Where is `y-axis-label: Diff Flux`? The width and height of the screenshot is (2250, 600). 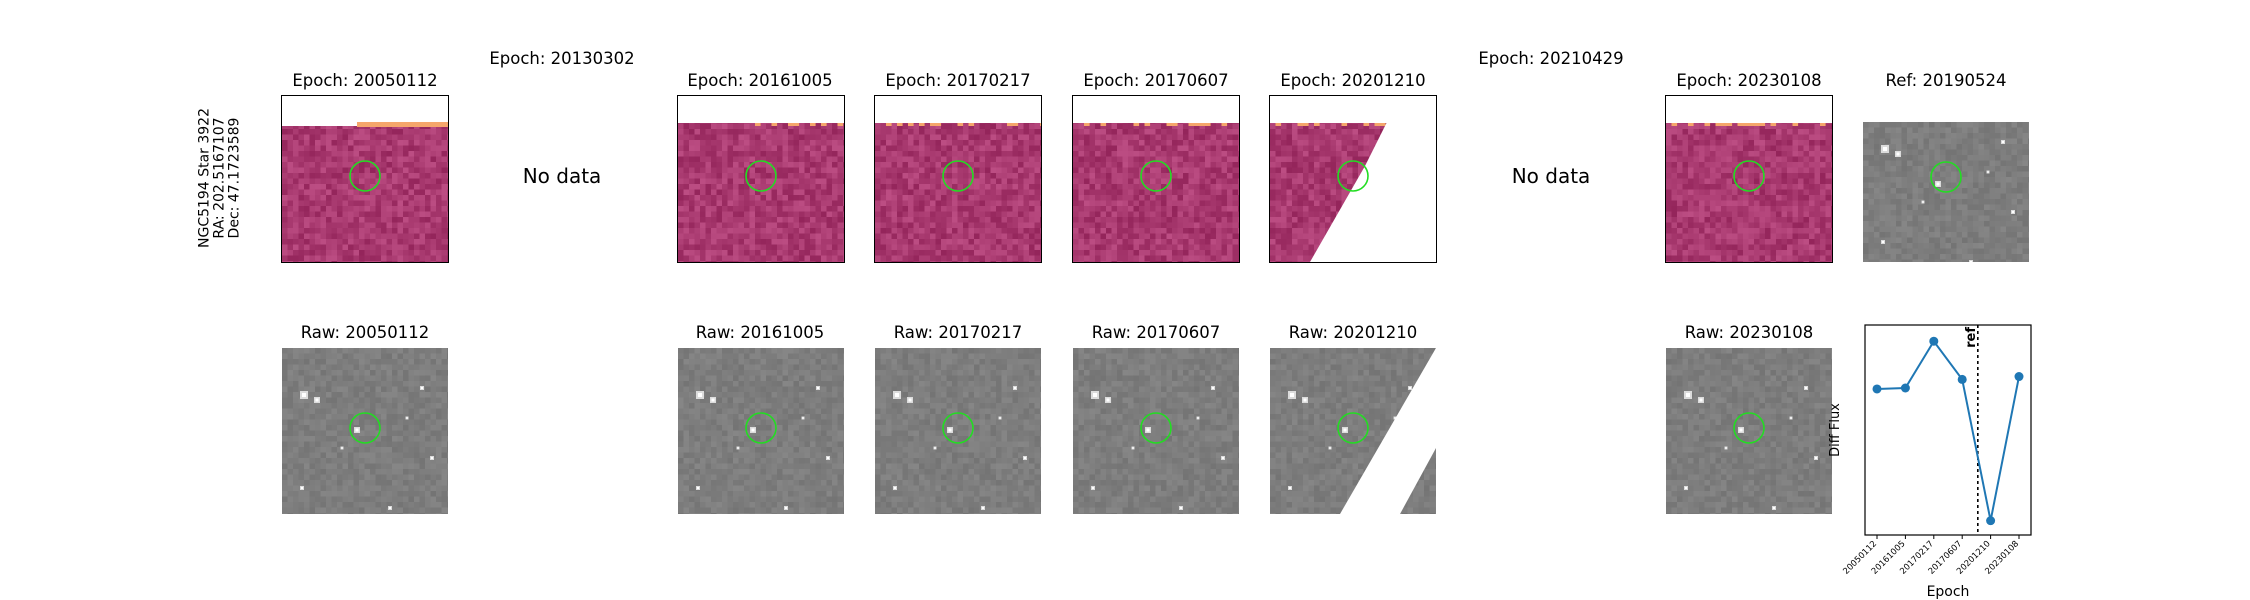
y-axis-label: Diff Flux is located at coordinates (1835, 430).